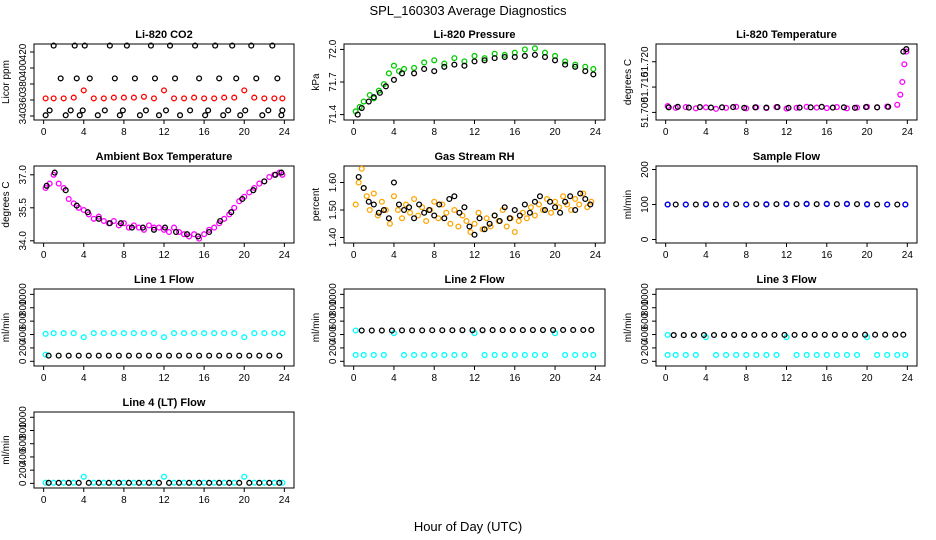 The width and height of the screenshot is (936, 540). What do you see at coordinates (164, 132) in the screenshot?
I see `x-tick-label: 12` at bounding box center [164, 132].